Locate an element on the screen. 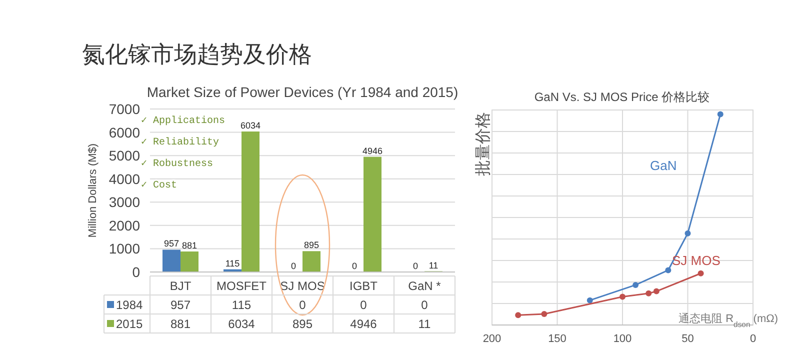 The image size is (800, 354). x-tick-label: 150 is located at coordinates (557, 339).